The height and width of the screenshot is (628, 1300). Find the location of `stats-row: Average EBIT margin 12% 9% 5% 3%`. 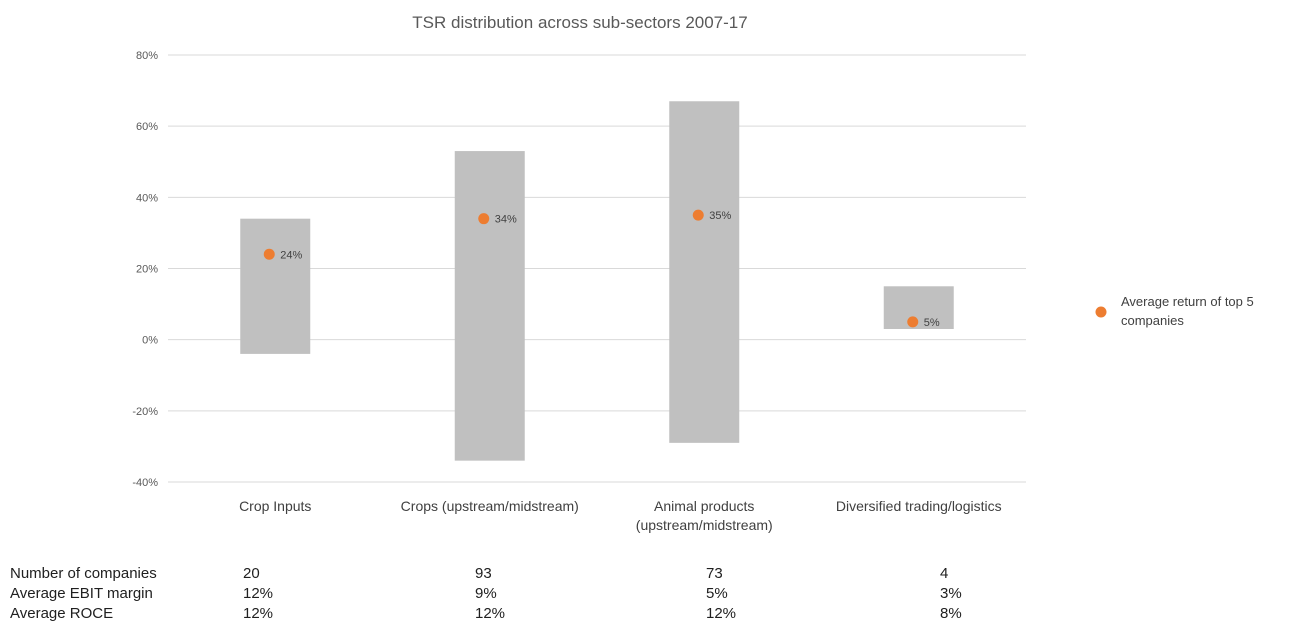

stats-row: Average EBIT margin 12% 9% 5% 3% is located at coordinates (535, 594).